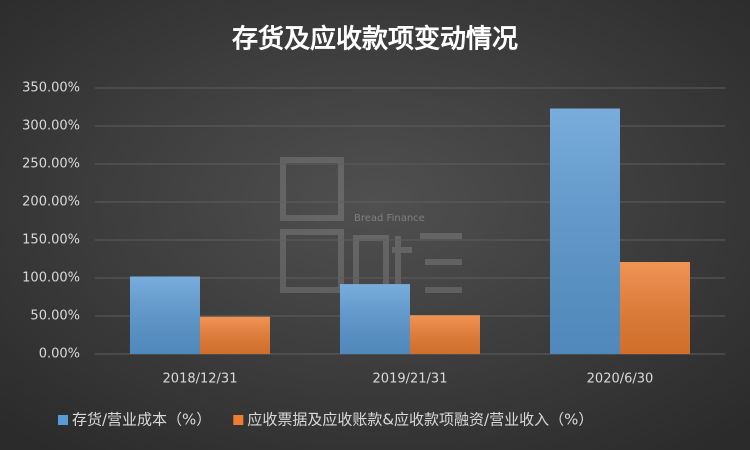  Describe the element at coordinates (389, 218) in the screenshot. I see `watermark: Bread Finance` at that location.